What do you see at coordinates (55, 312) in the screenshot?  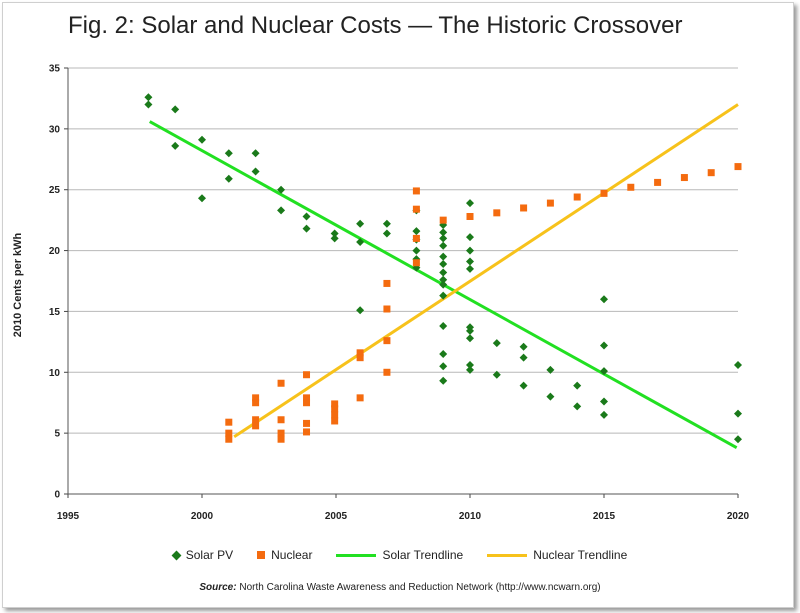 I see `y-tick-label-3: 15` at bounding box center [55, 312].